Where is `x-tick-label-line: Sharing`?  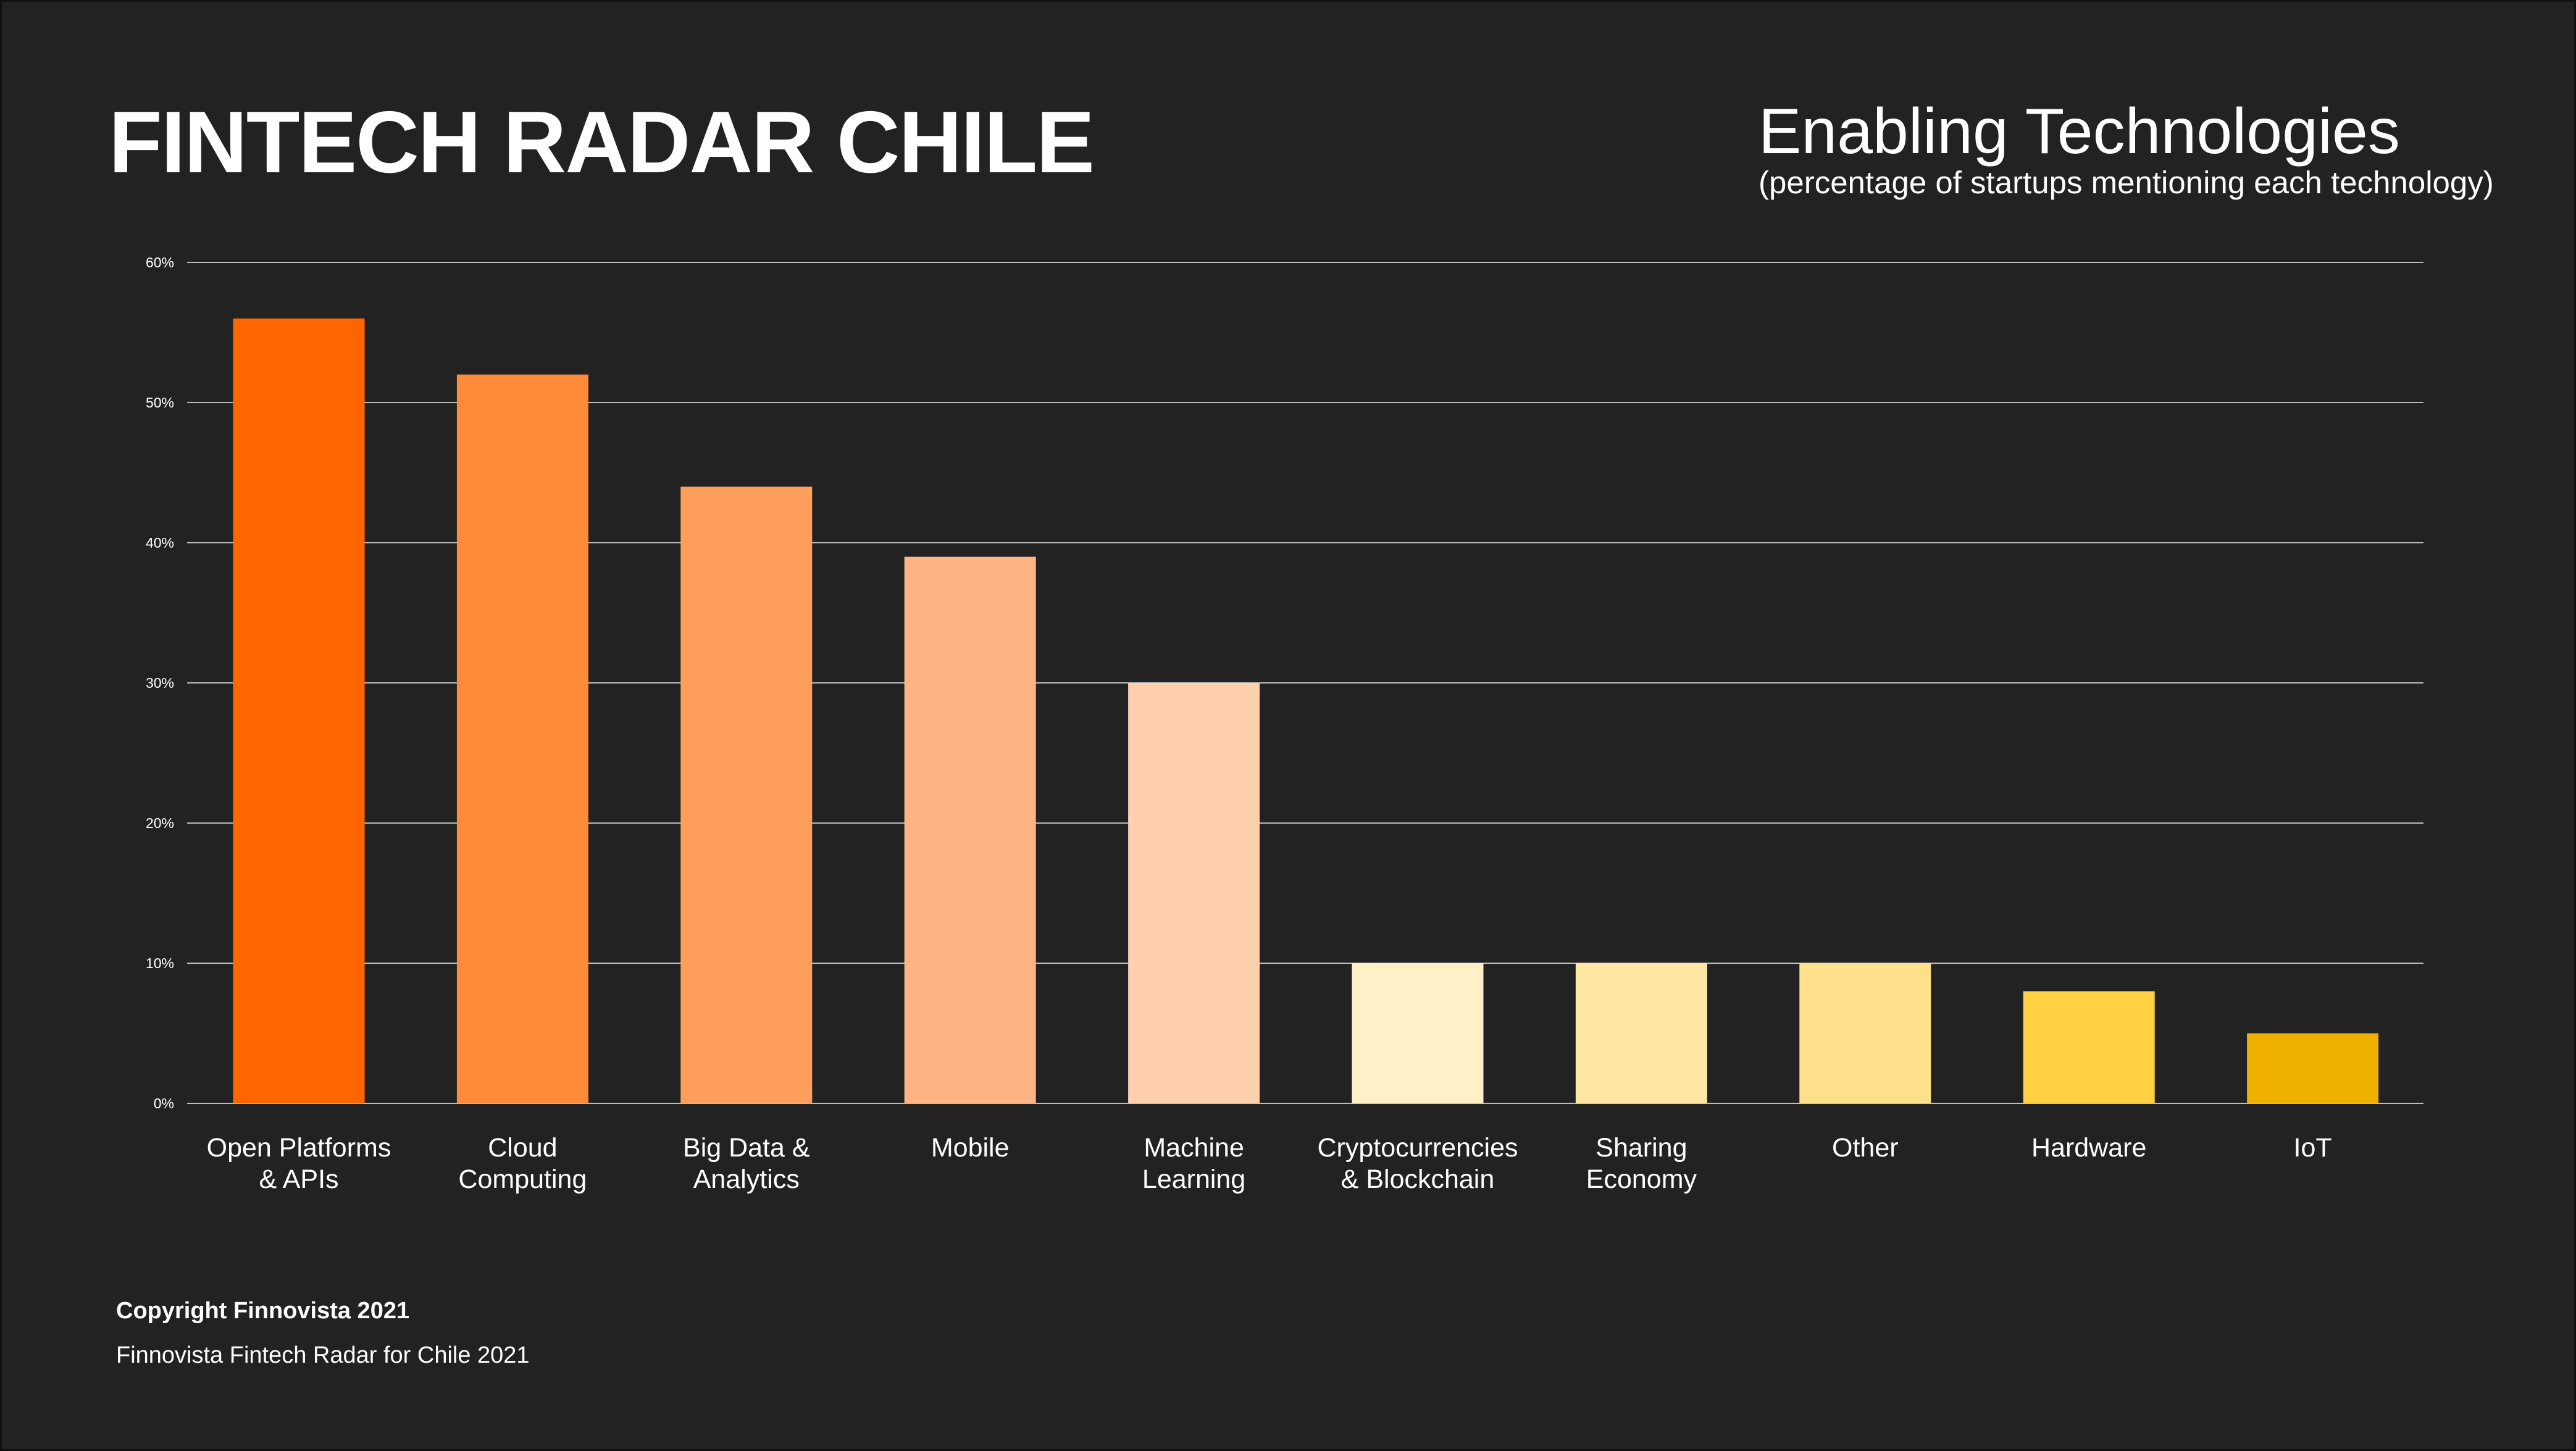
x-tick-label-line: Sharing is located at coordinates (1641, 1148).